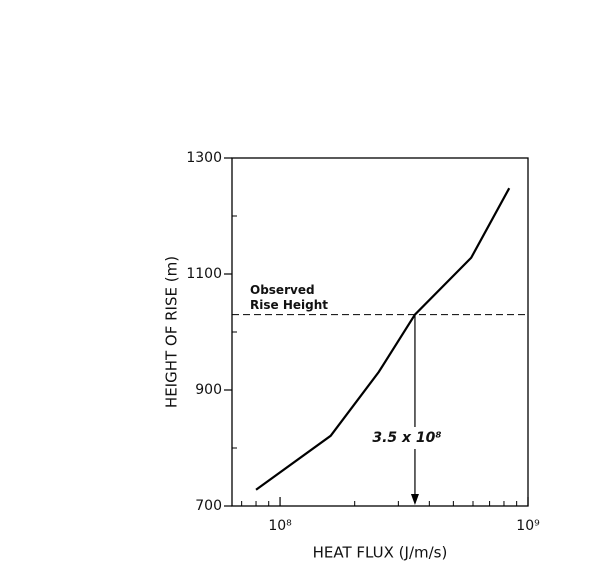 Image resolution: width=607 pixels, height=572 pixels. I want to click on y-axis-label: HEIGHT OF RISE (m), so click(172, 332).